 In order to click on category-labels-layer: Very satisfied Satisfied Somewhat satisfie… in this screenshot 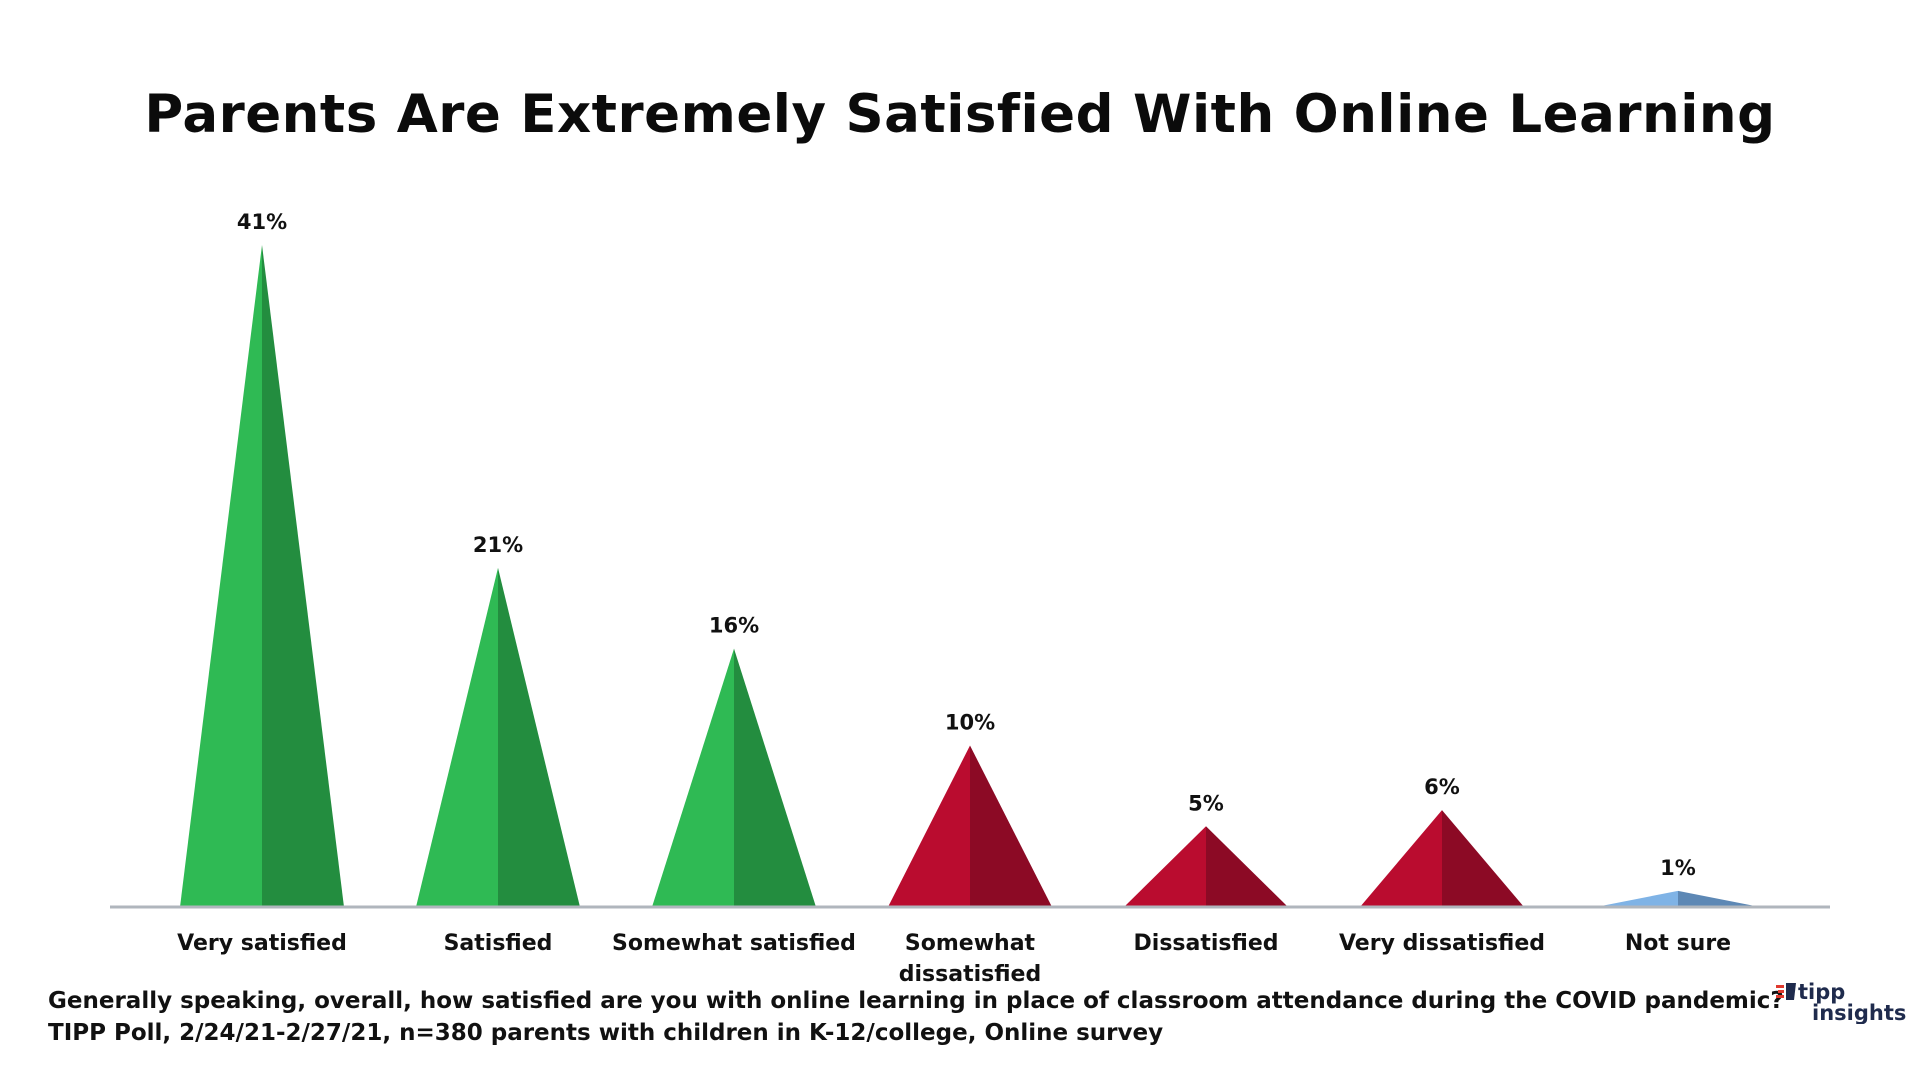, I will do `click(954, 959)`.